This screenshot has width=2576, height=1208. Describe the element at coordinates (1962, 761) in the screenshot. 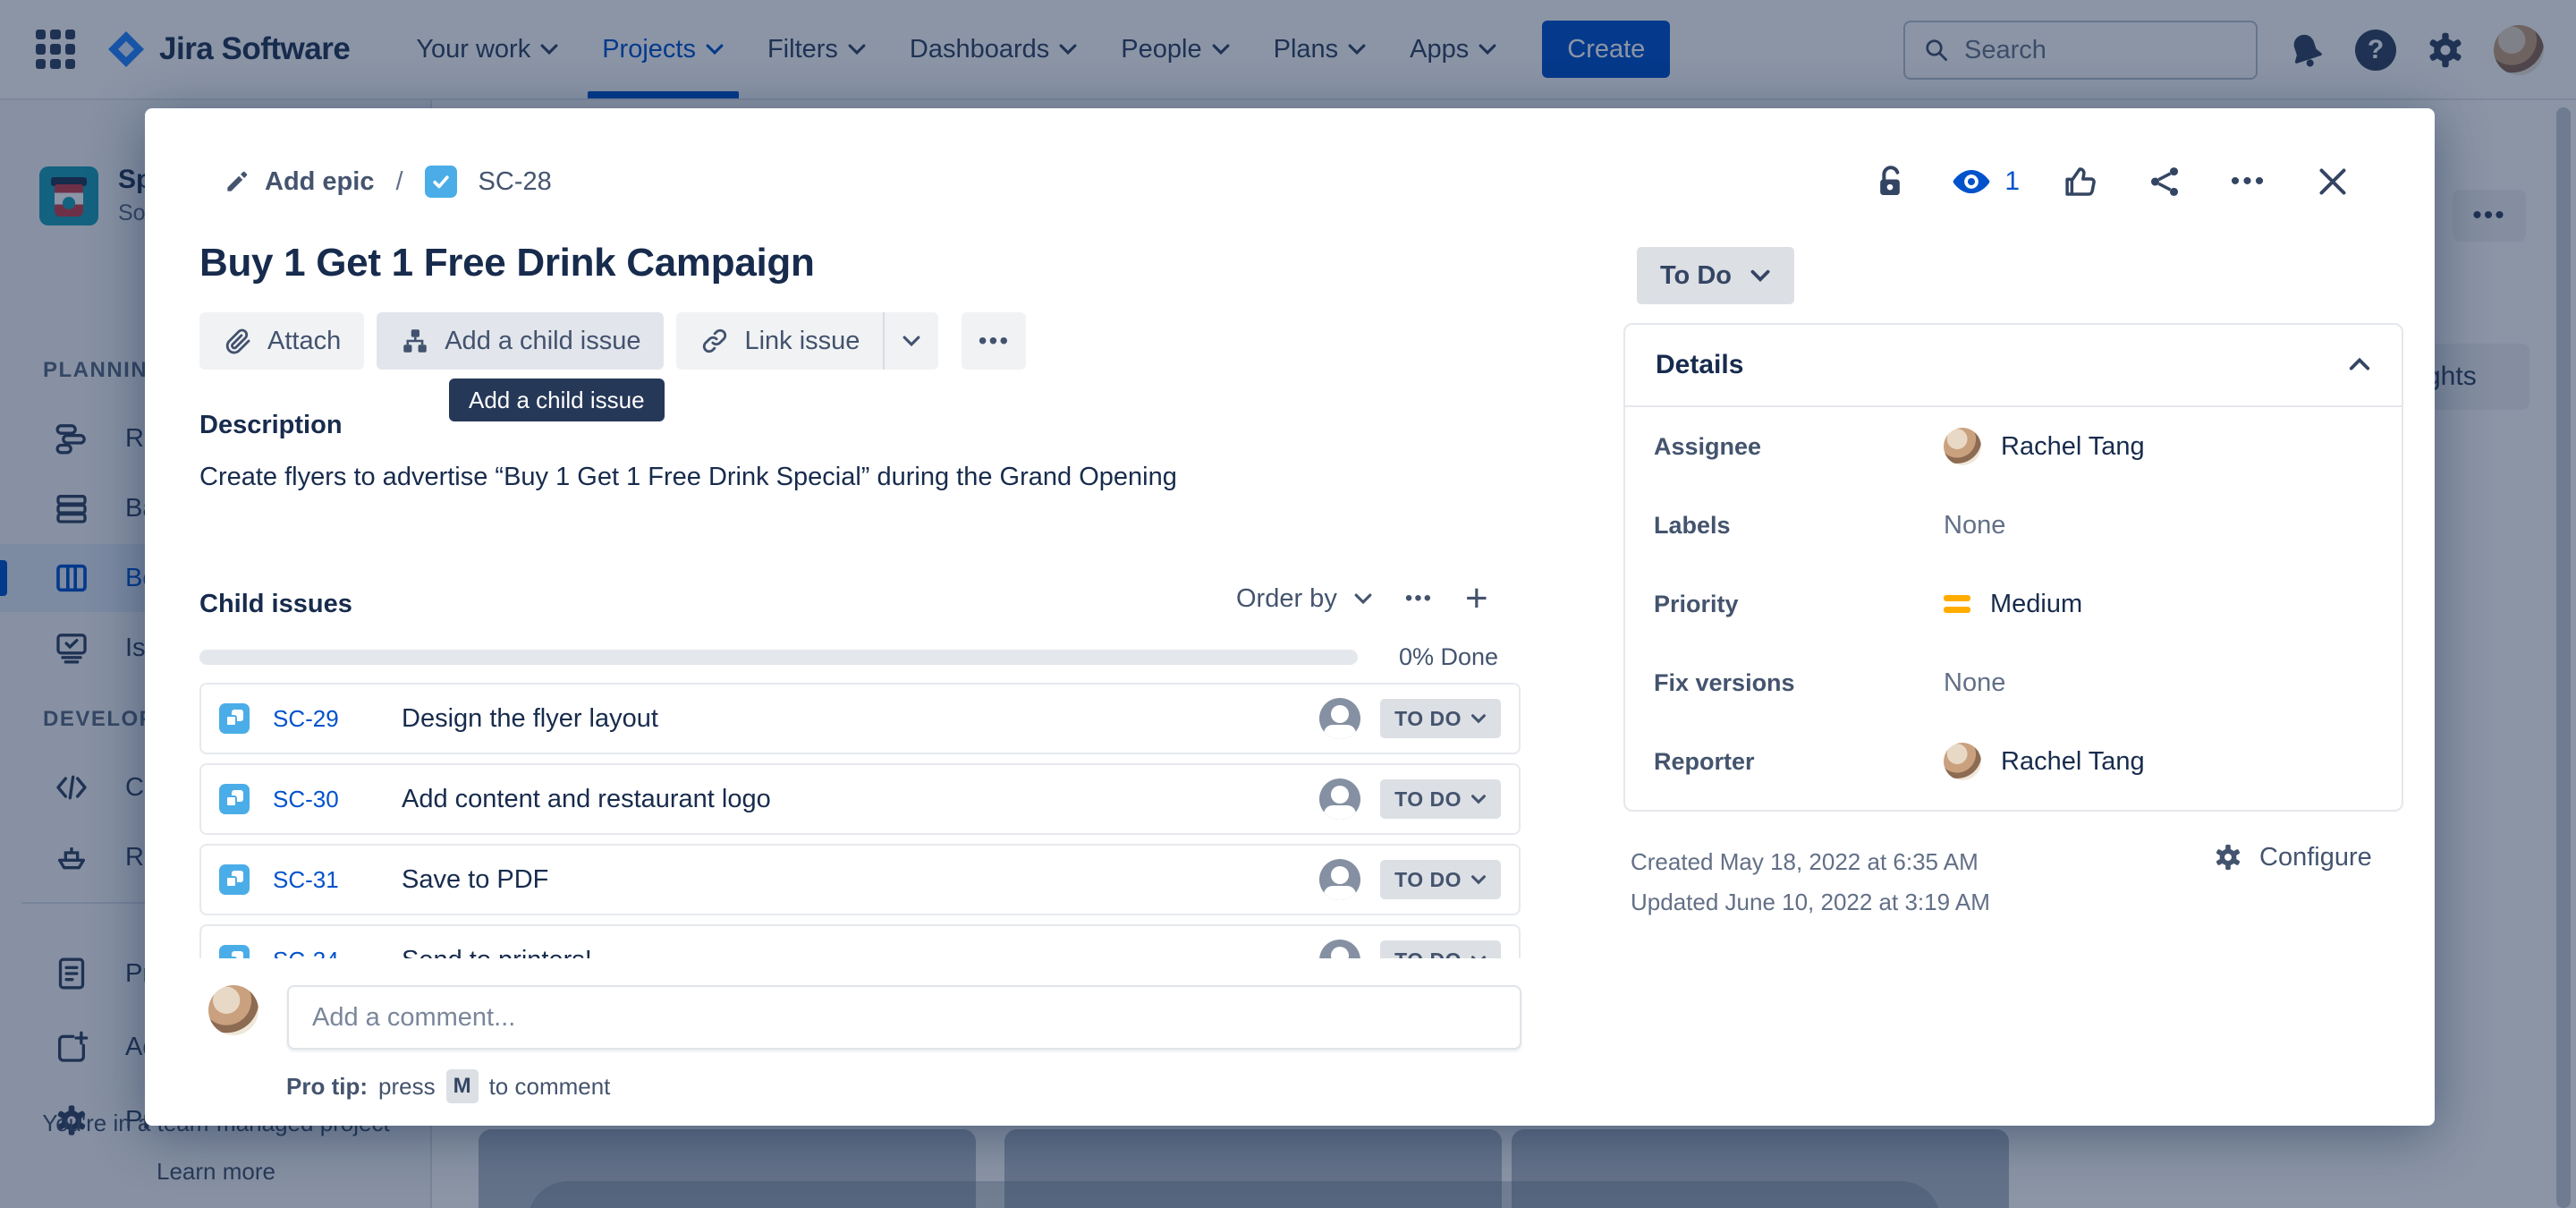

I see `reporter-avatar` at that location.